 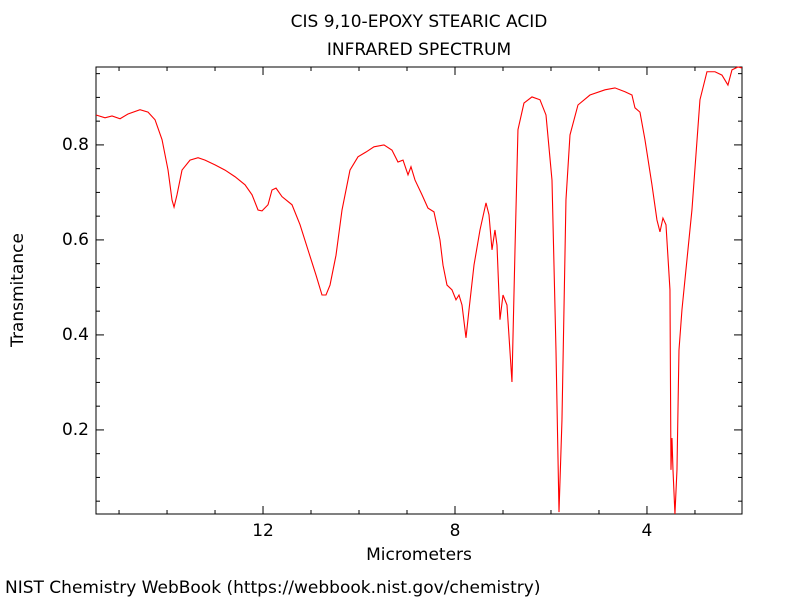 What do you see at coordinates (419, 555) in the screenshot?
I see `x-axis-label: Micrometers` at bounding box center [419, 555].